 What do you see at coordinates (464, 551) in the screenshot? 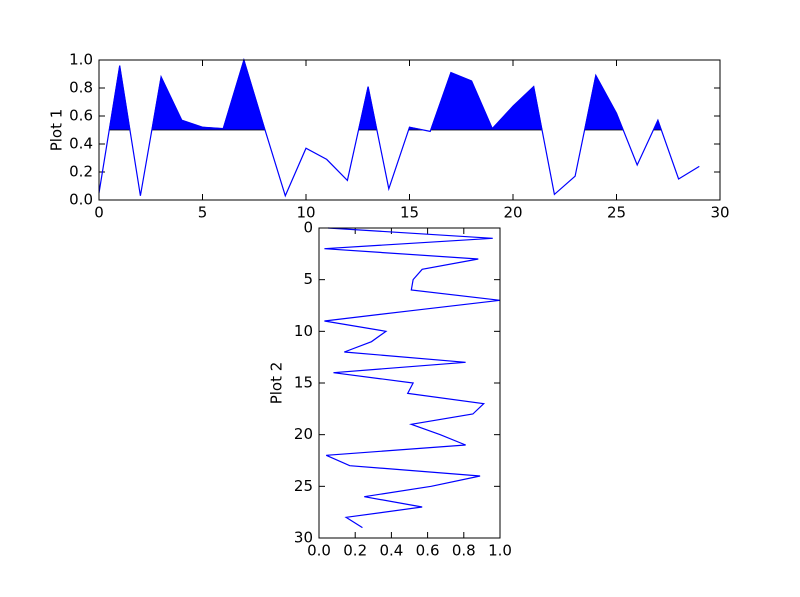
I see `x-tick-label: 0.8` at bounding box center [464, 551].